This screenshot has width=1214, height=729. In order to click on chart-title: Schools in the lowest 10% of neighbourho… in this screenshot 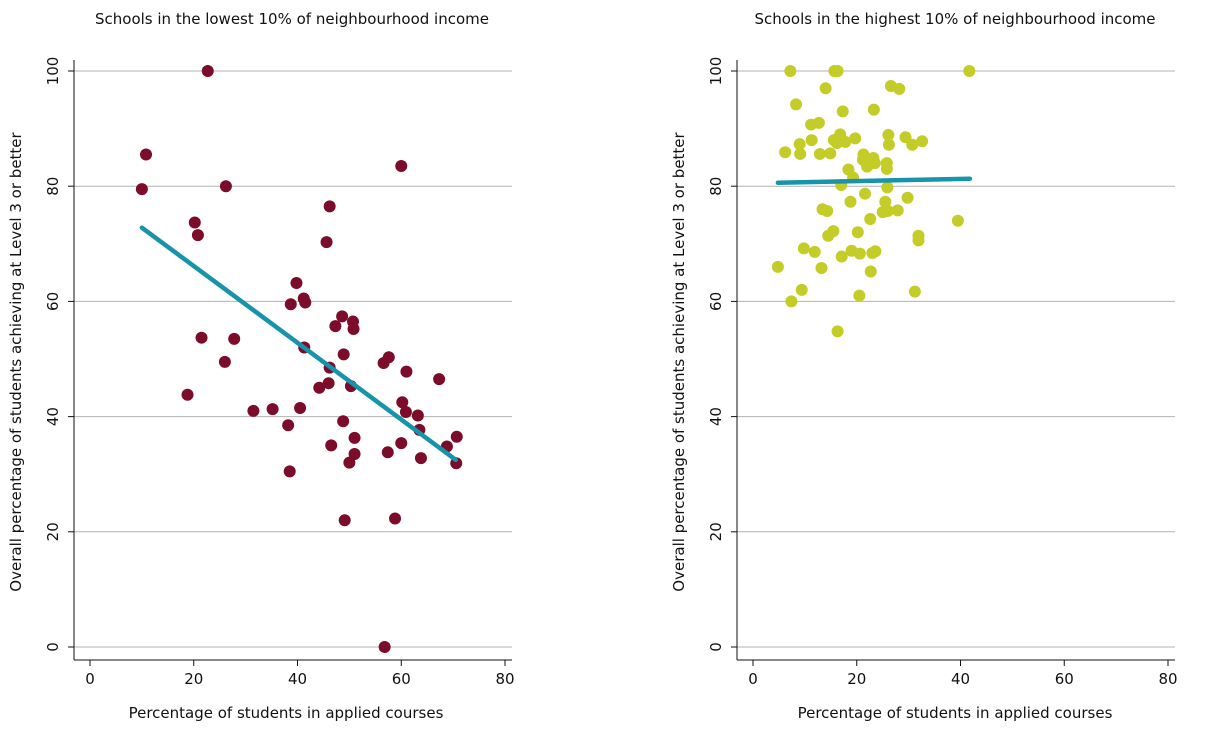, I will do `click(292, 19)`.